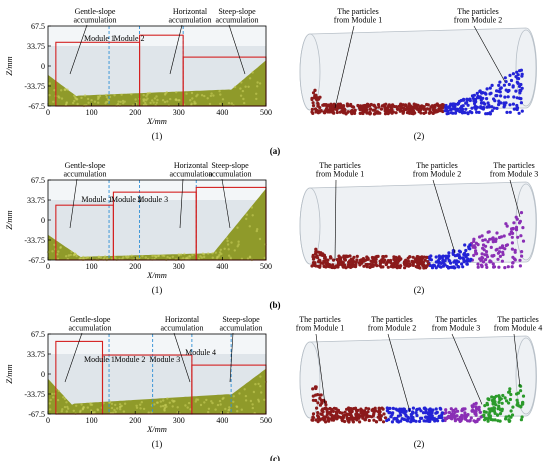 The width and height of the screenshot is (550, 461). What do you see at coordinates (152, 199) in the screenshot?
I see `module-label-3: Module 3` at bounding box center [152, 199].